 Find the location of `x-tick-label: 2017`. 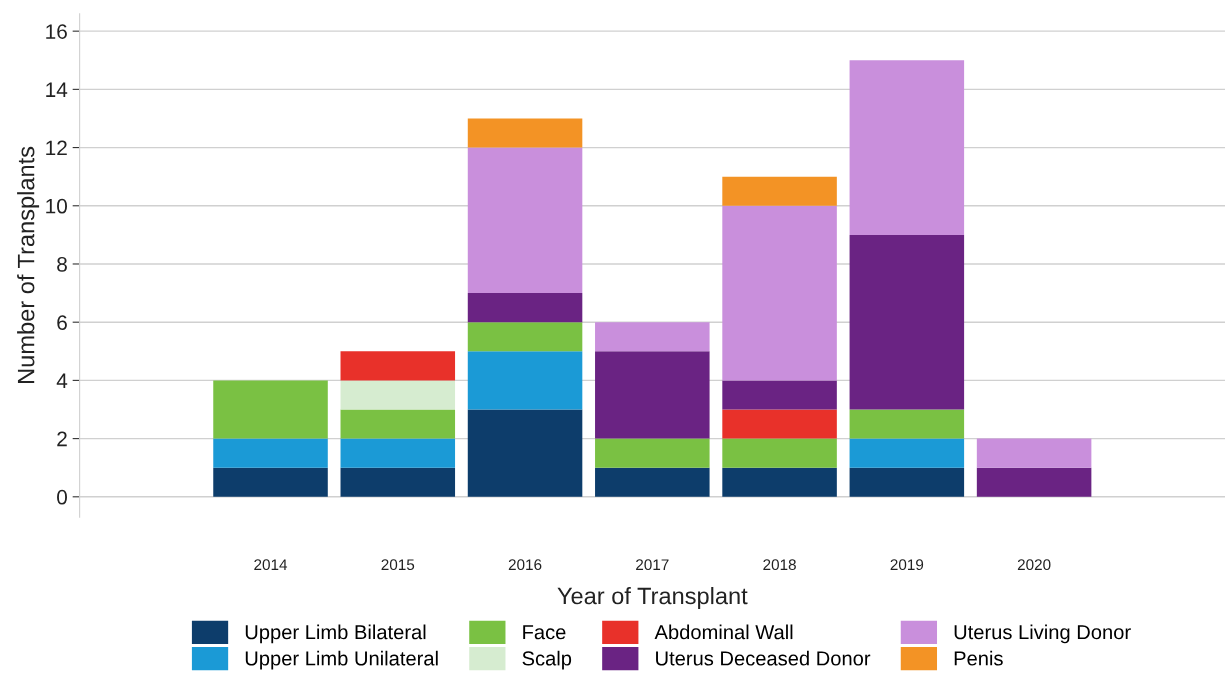

x-tick-label: 2017 is located at coordinates (652, 565).